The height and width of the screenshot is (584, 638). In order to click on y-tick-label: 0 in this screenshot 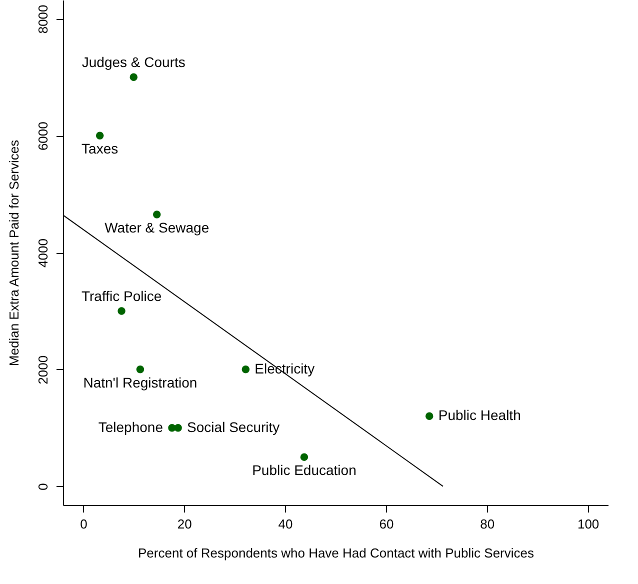, I will do `click(43, 486)`.